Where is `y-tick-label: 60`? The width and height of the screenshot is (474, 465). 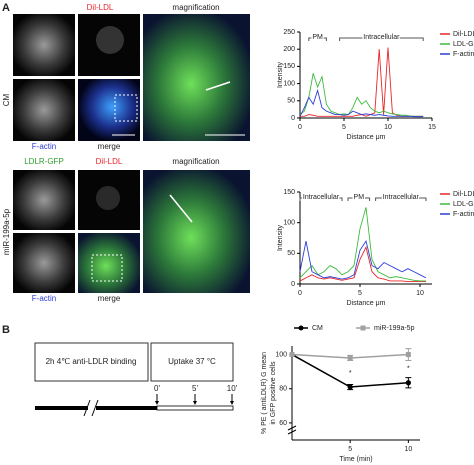
y-tick-label: 60 is located at coordinates (283, 423).